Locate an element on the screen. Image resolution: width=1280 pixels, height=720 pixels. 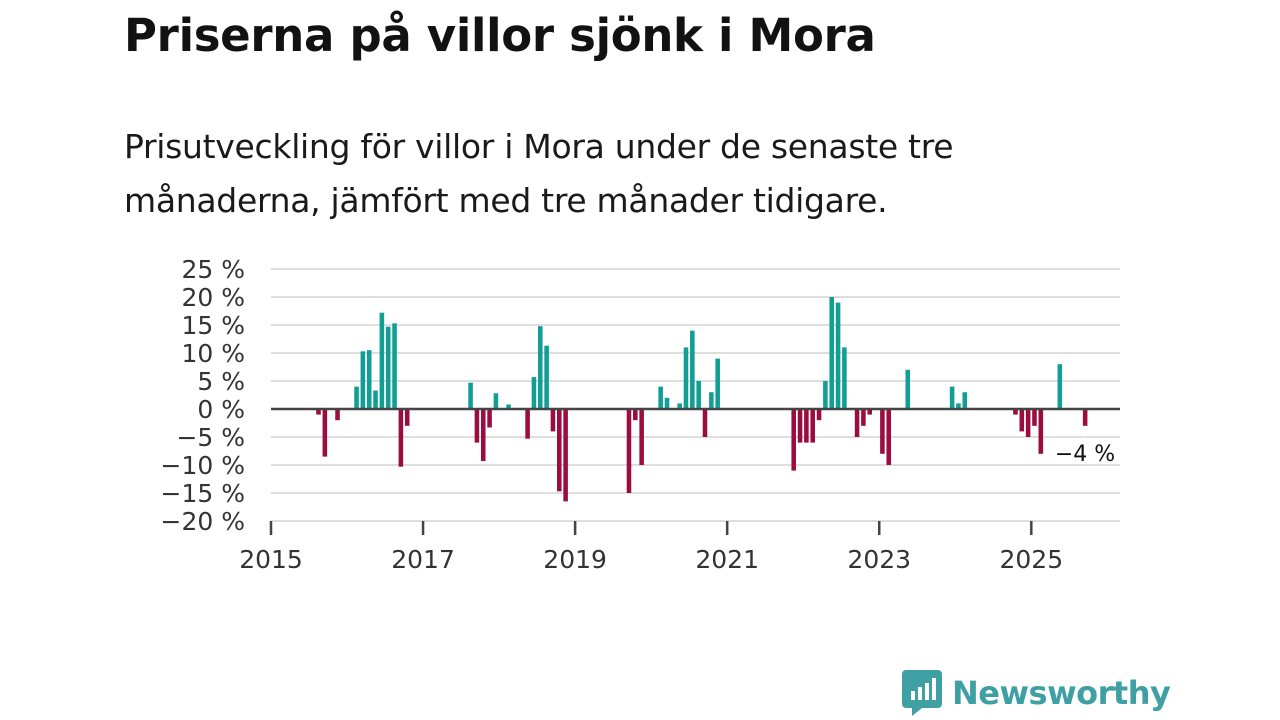
y-tick-label: 15 % is located at coordinates (213, 325).